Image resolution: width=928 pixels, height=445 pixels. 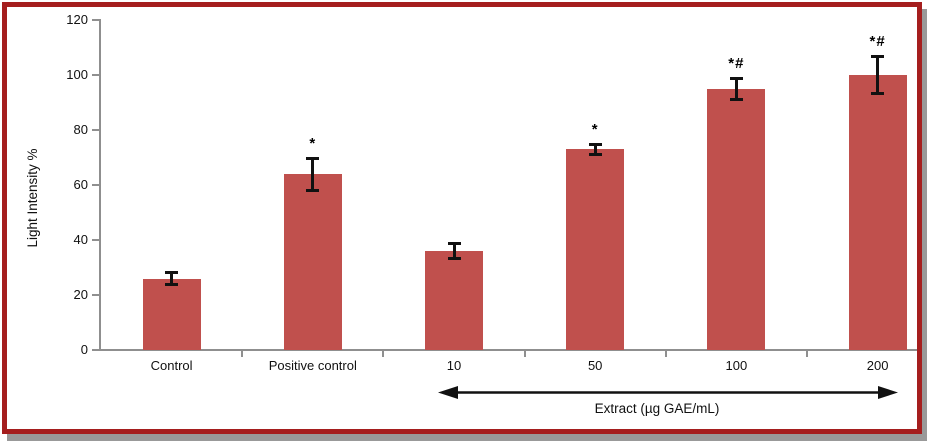 I want to click on y-tick-label: 120, so click(x=77, y=19).